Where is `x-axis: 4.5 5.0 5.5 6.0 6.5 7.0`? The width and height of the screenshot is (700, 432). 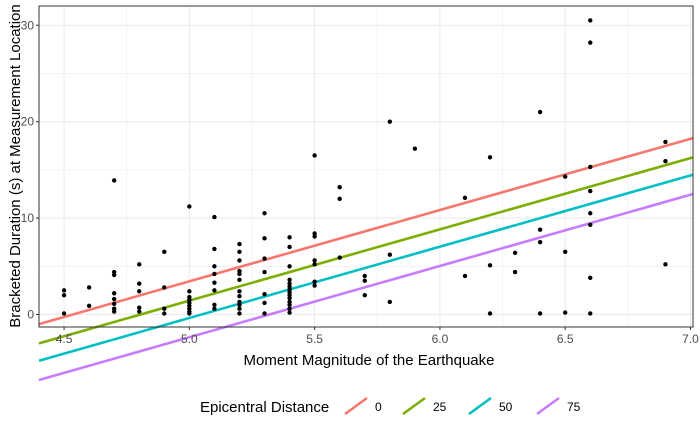 x-axis: 4.5 5.0 5.5 6.0 6.5 7.0 is located at coordinates (377, 336).